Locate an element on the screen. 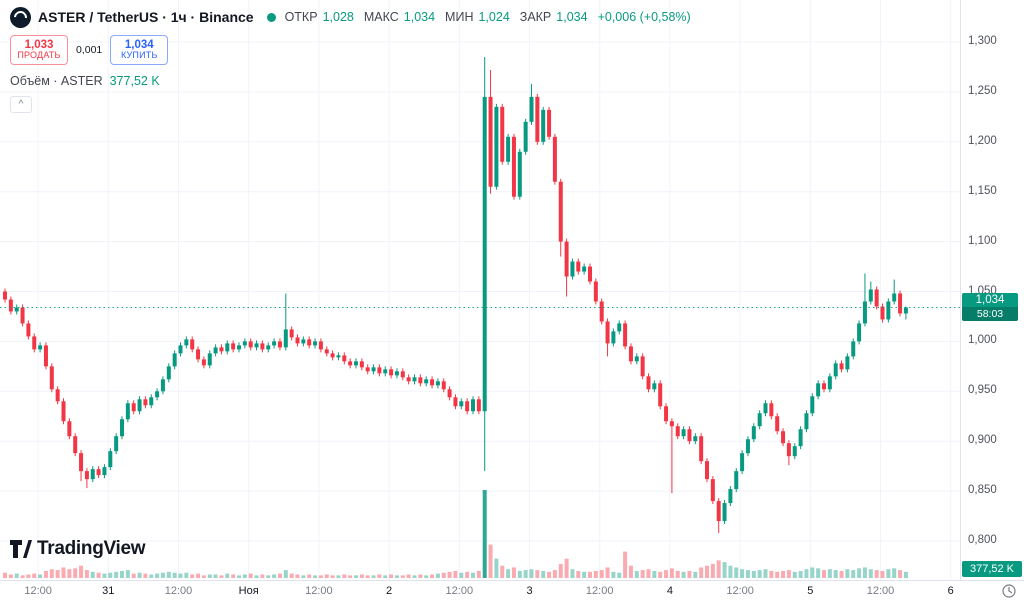  volume-badge: 377,52 K is located at coordinates (992, 569).